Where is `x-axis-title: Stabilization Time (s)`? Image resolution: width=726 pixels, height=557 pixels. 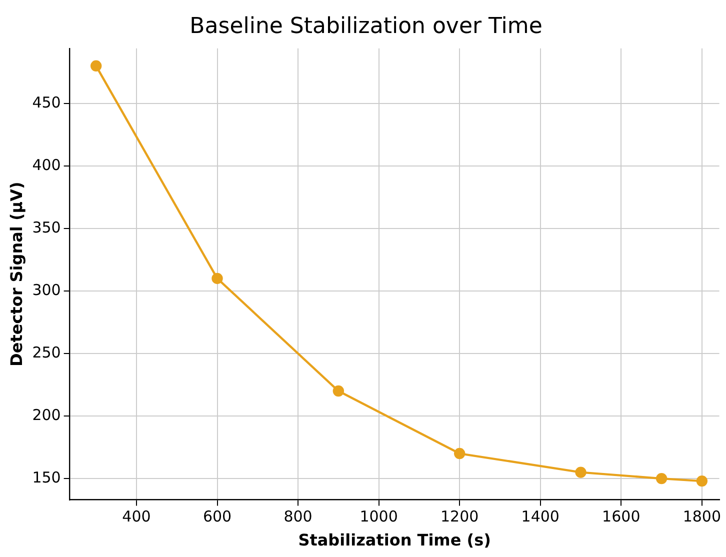 x-axis-title: Stabilization Time (s) is located at coordinates (394, 540).